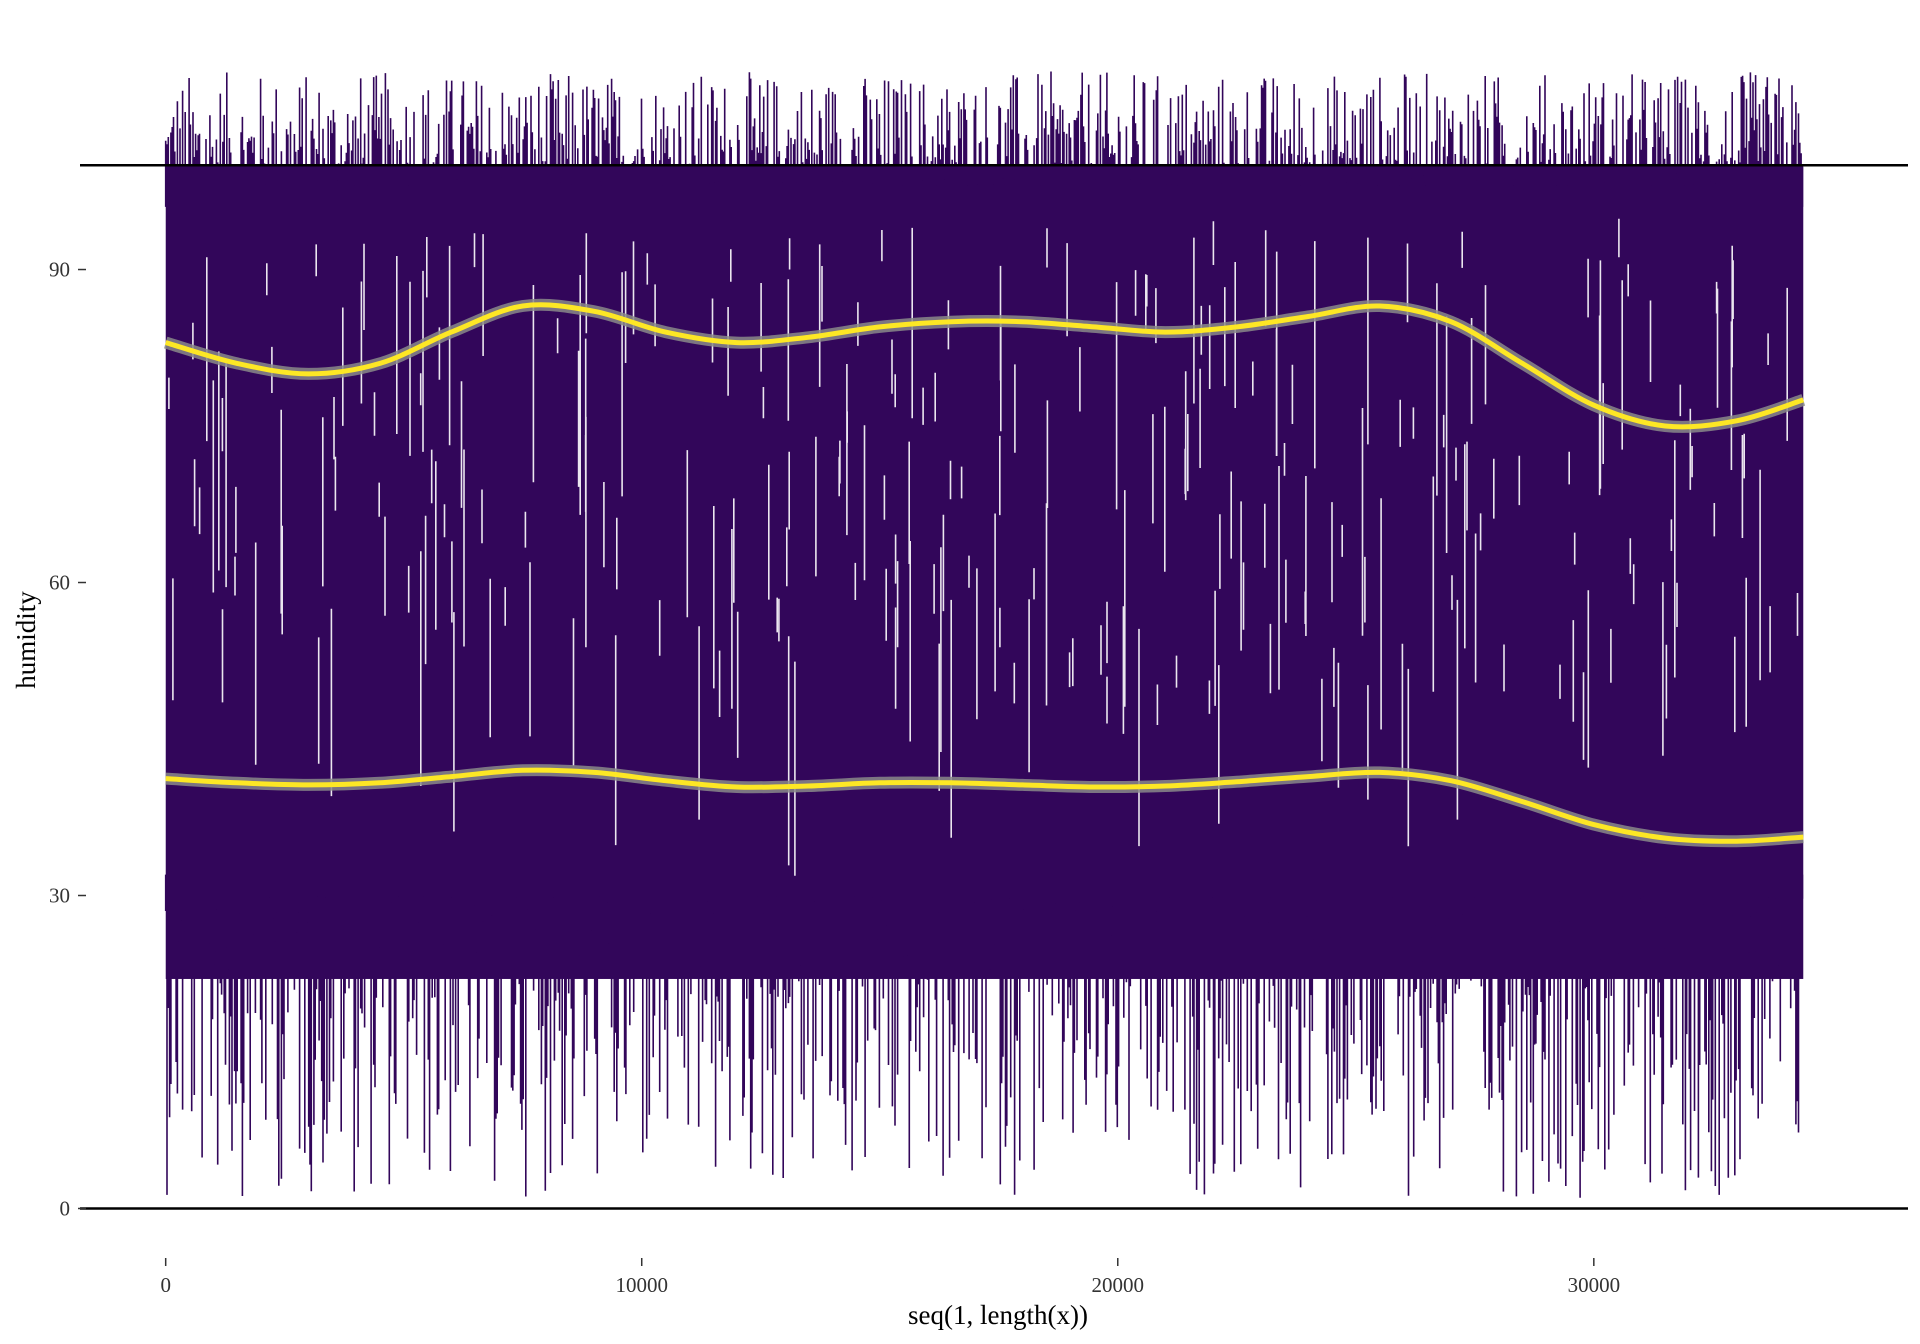 This screenshot has height=1344, width=1920. I want to click on y-axis-title: humidity, so click(26, 640).